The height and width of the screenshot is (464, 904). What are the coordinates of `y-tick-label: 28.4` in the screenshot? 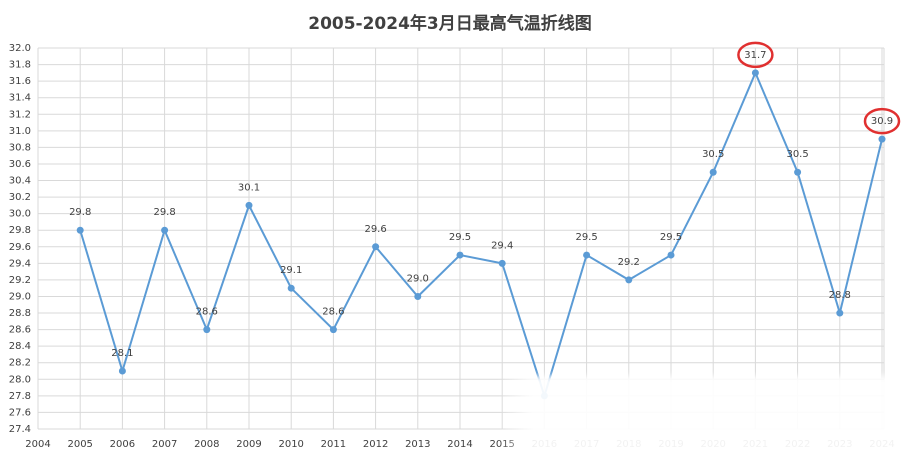 It's located at (20, 346).